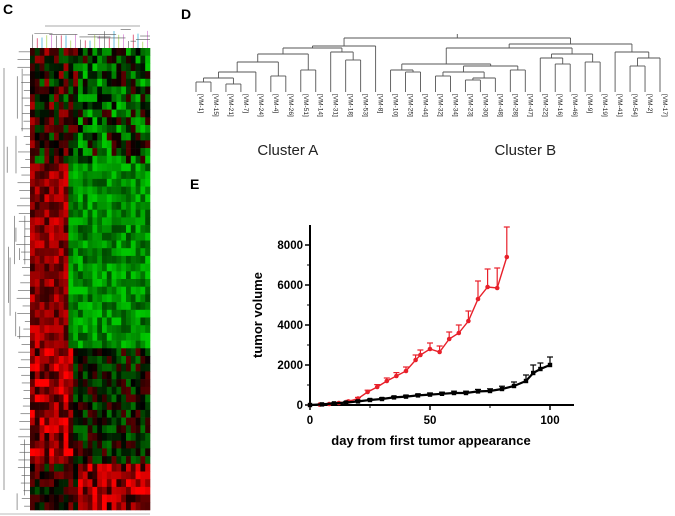 The height and width of the screenshot is (516, 675). Describe the element at coordinates (395, 105) in the screenshot. I see `leaf-label: [VM-10]` at that location.